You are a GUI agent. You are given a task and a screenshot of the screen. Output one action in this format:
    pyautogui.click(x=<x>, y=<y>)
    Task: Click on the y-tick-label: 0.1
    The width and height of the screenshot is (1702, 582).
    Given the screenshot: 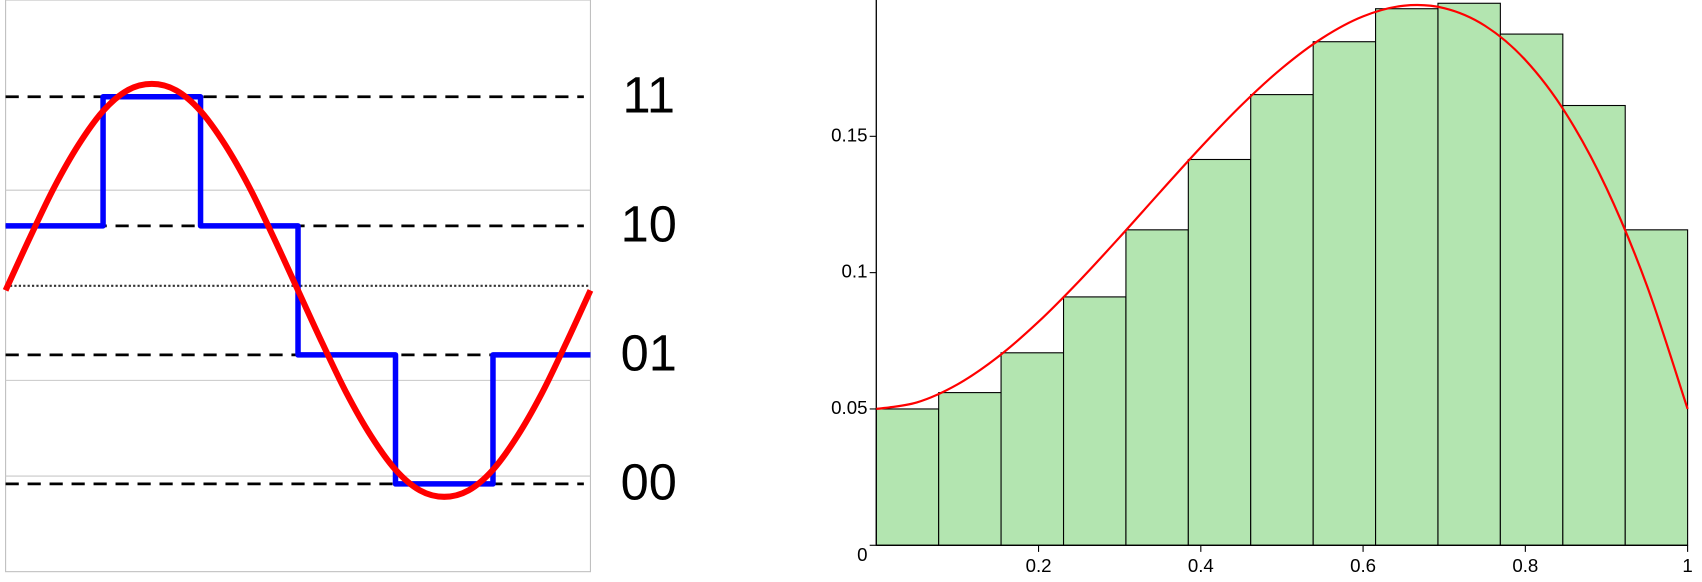 What is the action you would take?
    pyautogui.click(x=855, y=271)
    